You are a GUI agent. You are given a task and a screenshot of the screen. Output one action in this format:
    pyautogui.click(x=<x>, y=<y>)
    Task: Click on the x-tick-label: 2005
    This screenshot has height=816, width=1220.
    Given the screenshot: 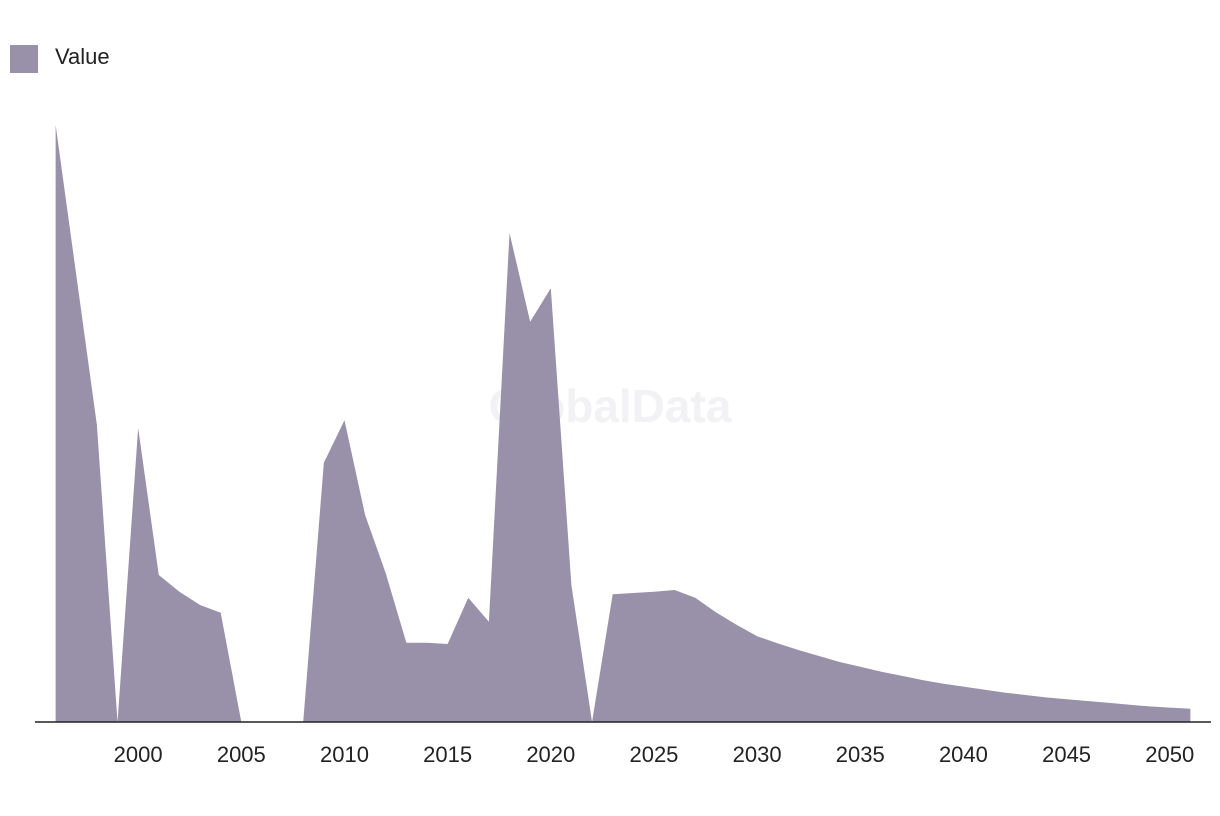 What is the action you would take?
    pyautogui.click(x=241, y=754)
    